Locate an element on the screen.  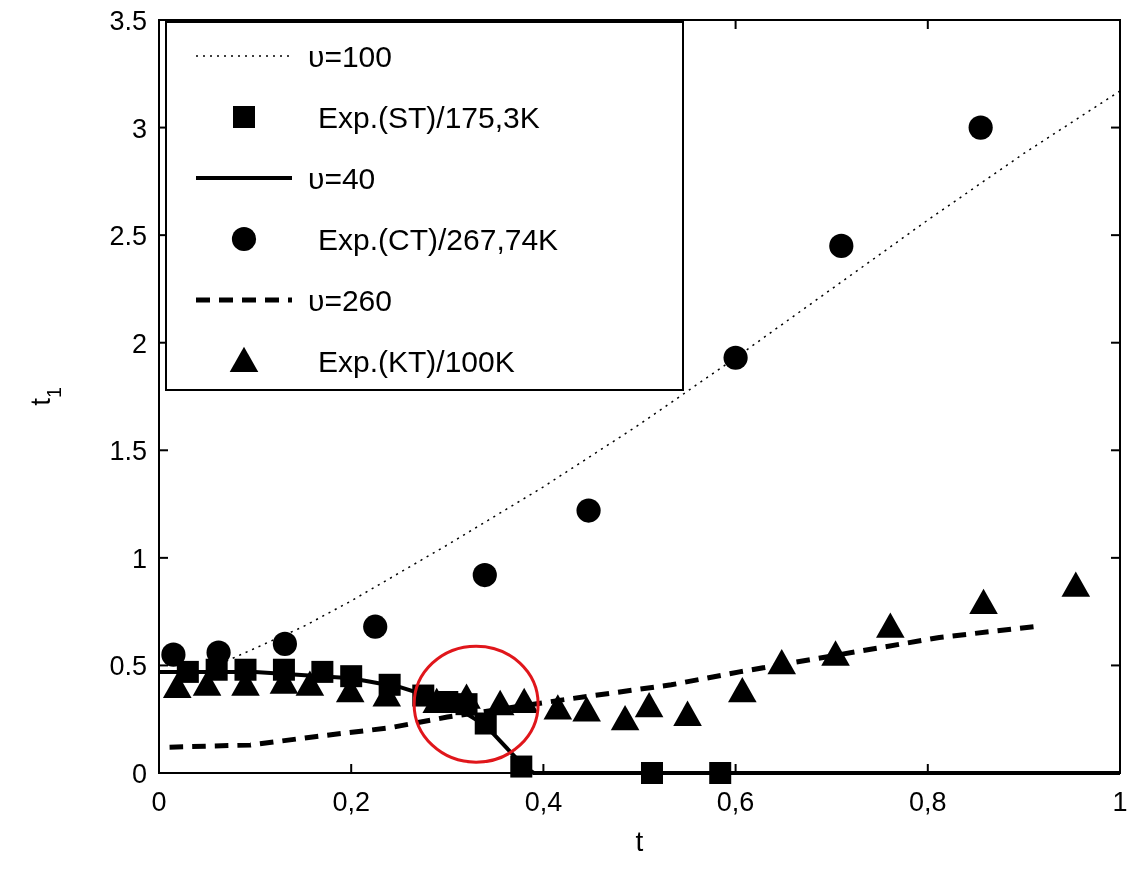
legend-label: Exp.(CT)/267,74K is located at coordinates (438, 239).